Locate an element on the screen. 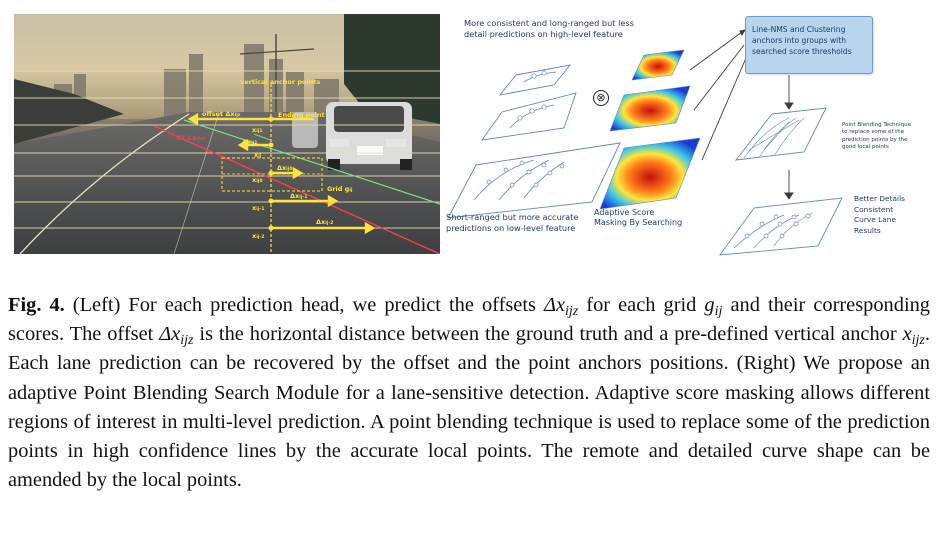 Image resolution: width=939 pixels, height=533 pixels. x-ijm2-label: xij-2 is located at coordinates (258, 237).